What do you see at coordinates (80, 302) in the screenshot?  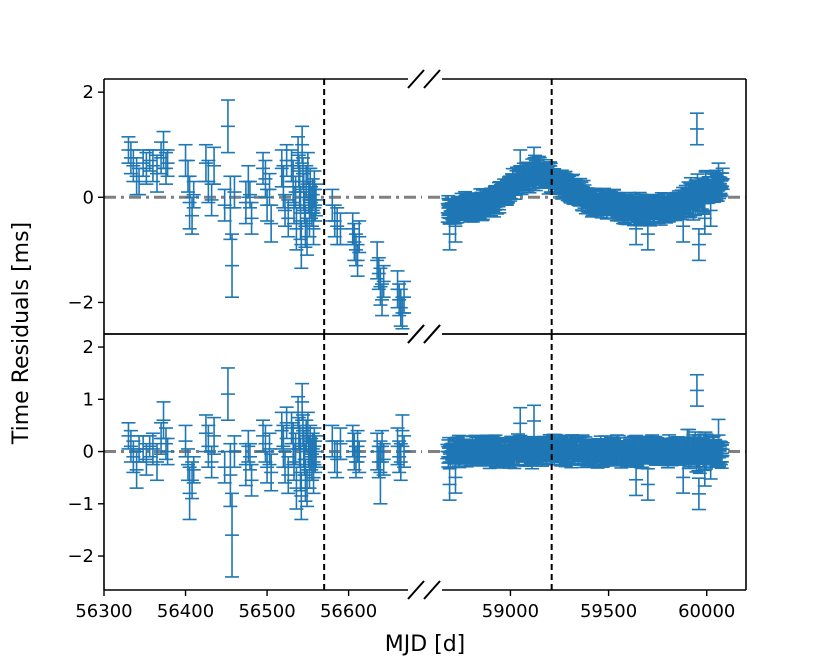 I see `y-tick-label: −2` at bounding box center [80, 302].